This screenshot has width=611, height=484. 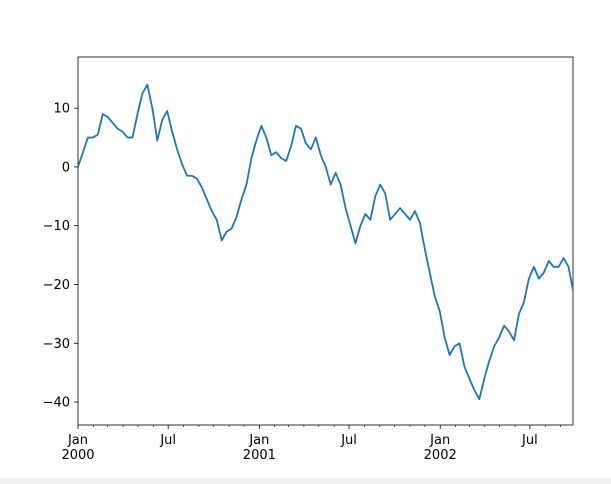 I want to click on y-tick-label: −10, so click(x=56, y=226).